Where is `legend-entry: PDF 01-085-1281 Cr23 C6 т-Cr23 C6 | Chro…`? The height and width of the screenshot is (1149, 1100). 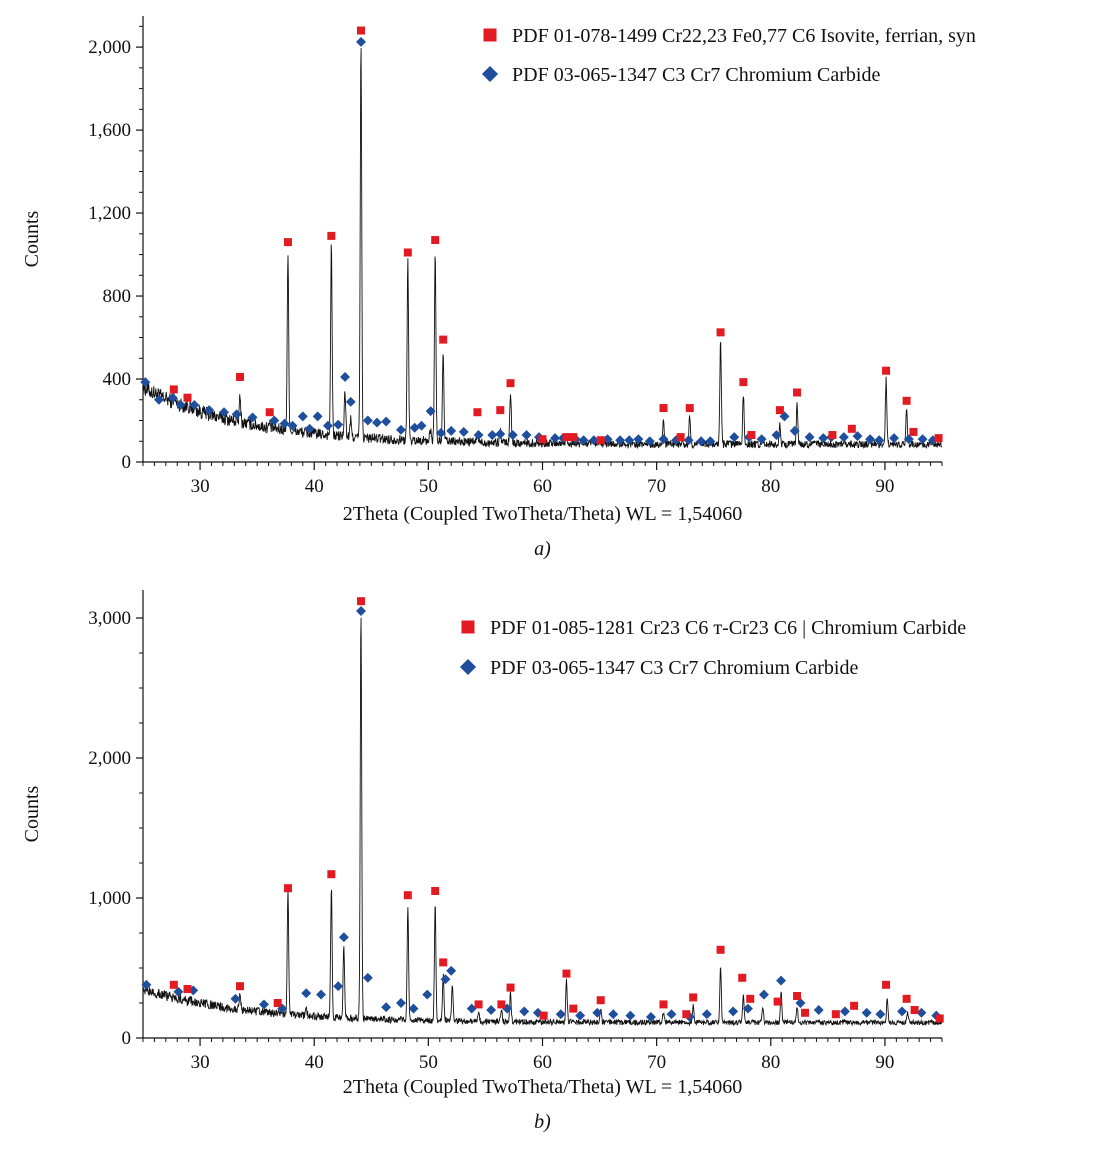
legend-entry: PDF 01-085-1281 Cr23 C6 т-Cr23 C6 | Chro… is located at coordinates (728, 628).